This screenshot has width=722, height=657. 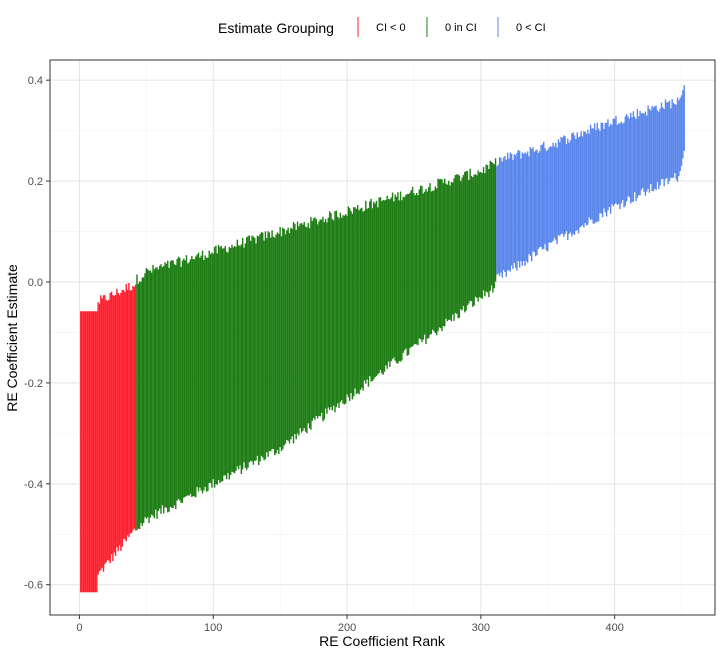 What do you see at coordinates (531, 28) in the screenshot?
I see `legend-label: 0 < CI` at bounding box center [531, 28].